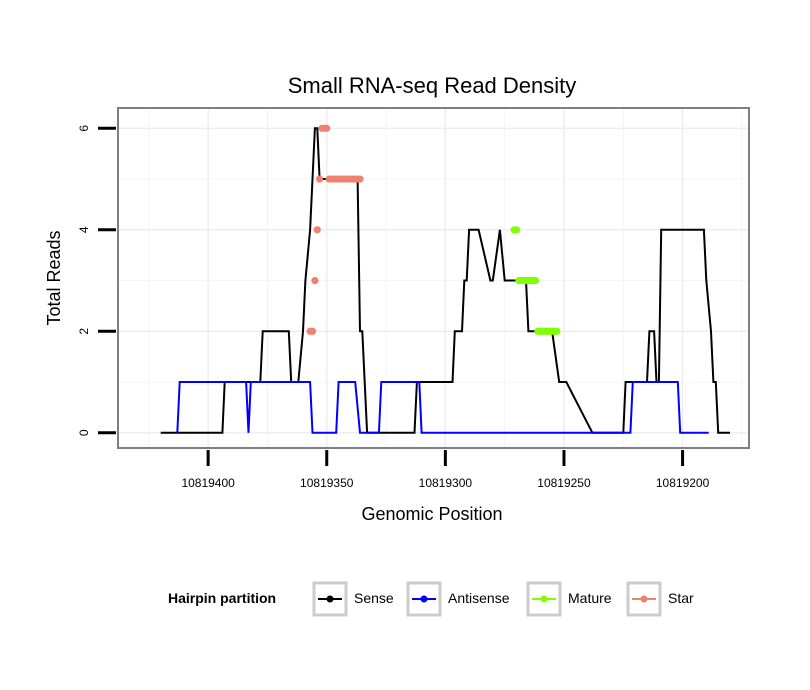 This screenshot has height=690, width=810. I want to click on legend-label-star: Star, so click(681, 598).